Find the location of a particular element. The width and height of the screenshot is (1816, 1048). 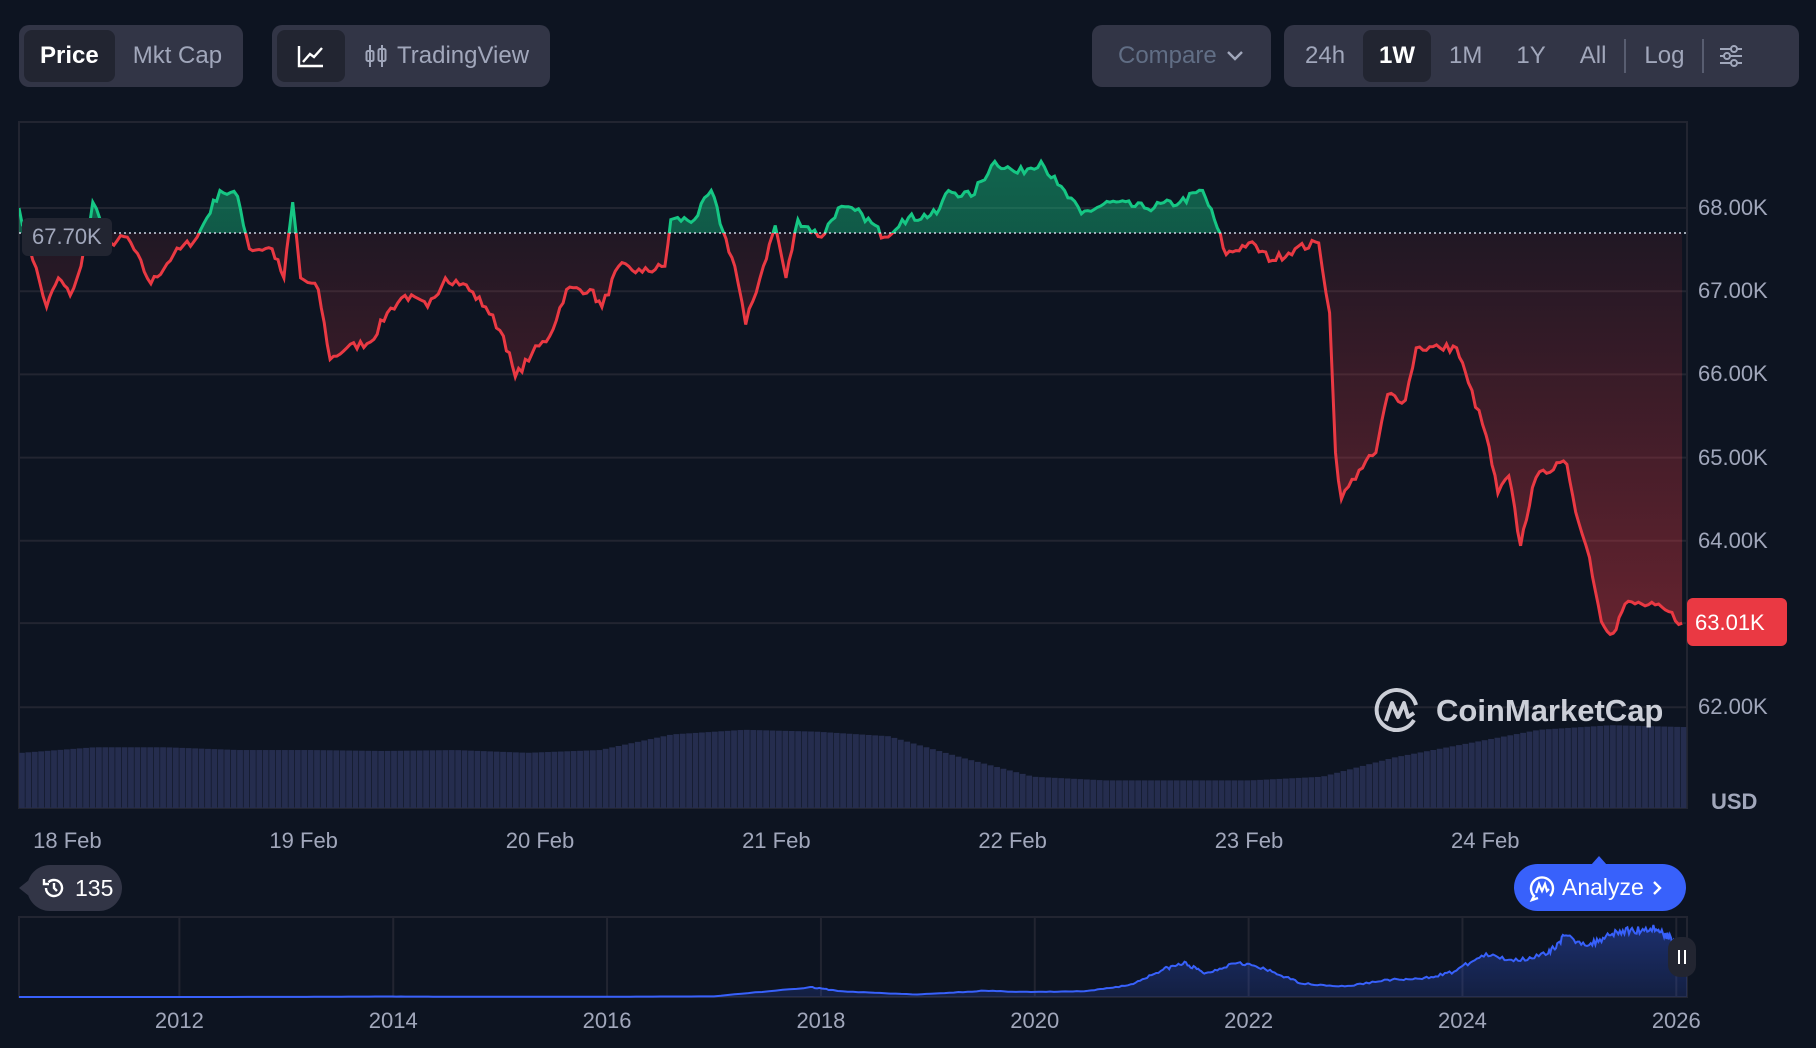

x-tick-label: 22 Feb is located at coordinates (1012, 840).